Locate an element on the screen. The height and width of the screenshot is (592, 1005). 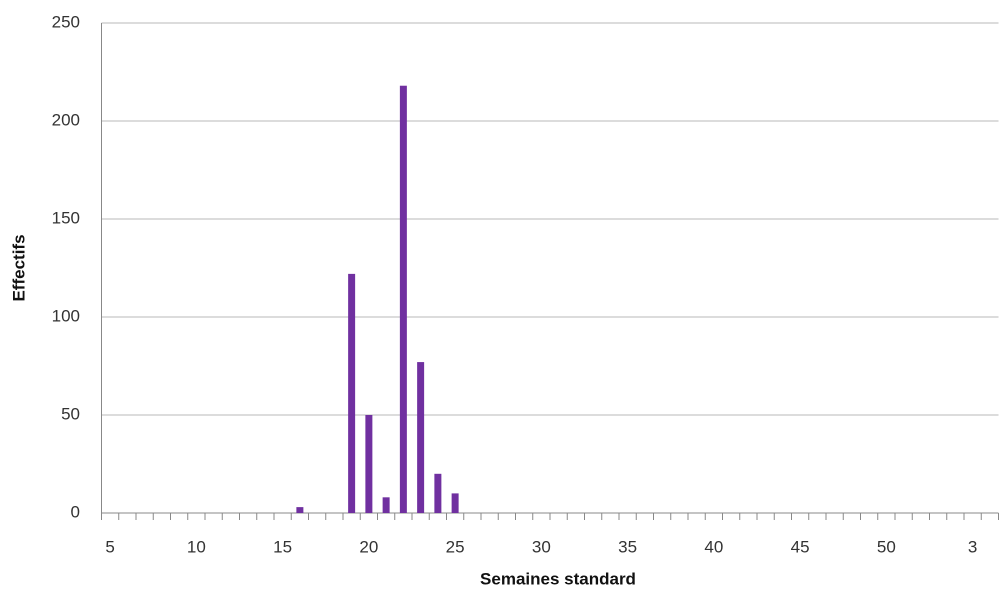
x-axis-title: Semaines standard is located at coordinates (558, 578).